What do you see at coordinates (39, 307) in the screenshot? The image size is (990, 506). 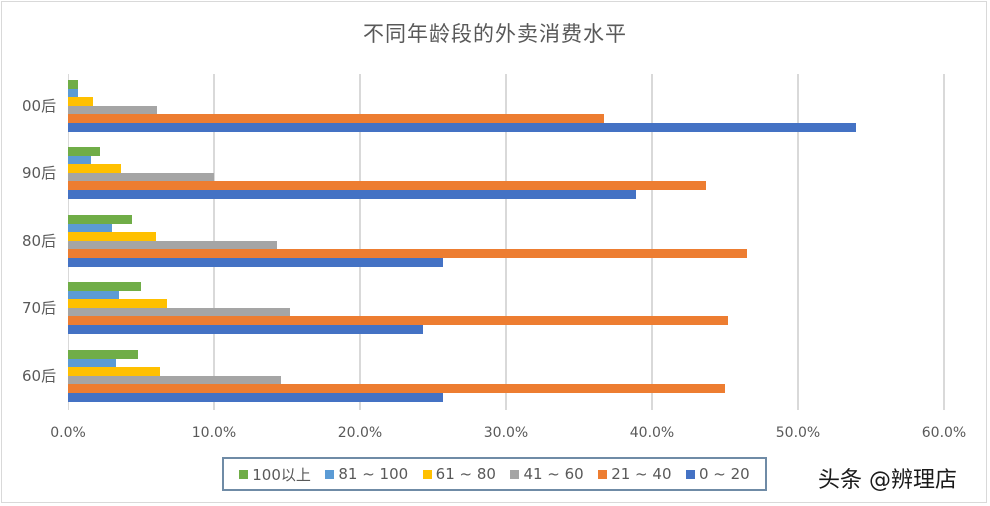 I see `category-label: 70后` at bounding box center [39, 307].